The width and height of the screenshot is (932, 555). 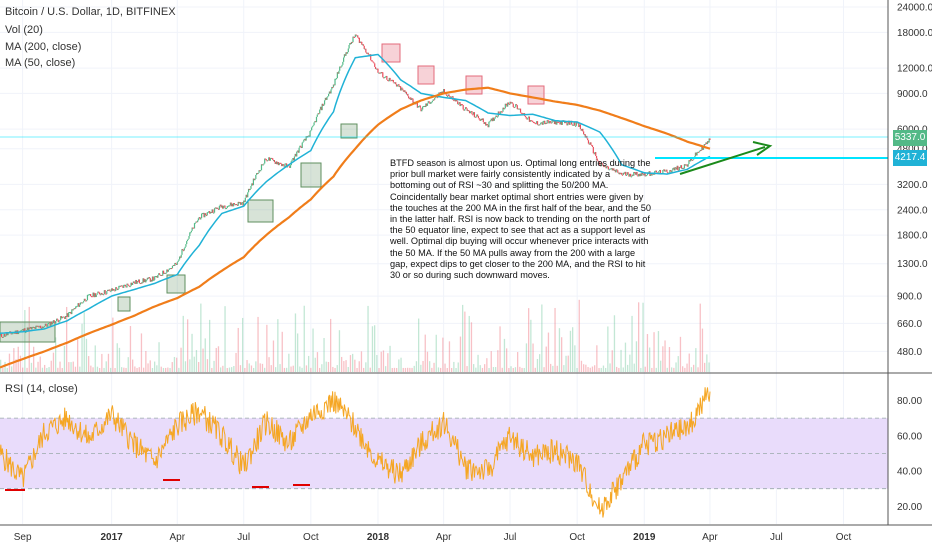 What do you see at coordinates (912, 210) in the screenshot?
I see `price-tick-label: 2400.0` at bounding box center [912, 210].